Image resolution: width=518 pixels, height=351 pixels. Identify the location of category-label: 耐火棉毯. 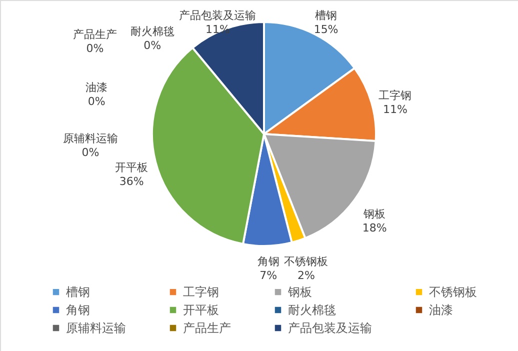
(152, 31).